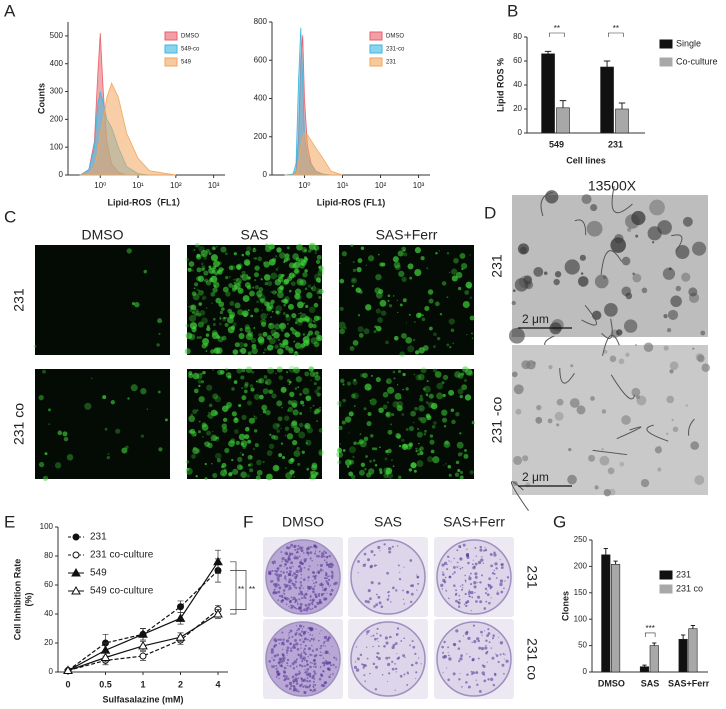  I want to click on micrograph, so click(254, 299).